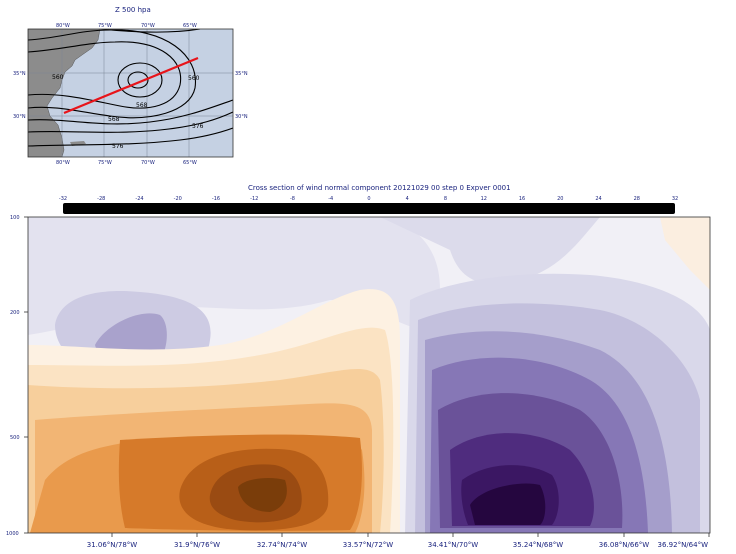 The width and height of the screenshot is (736, 554). I want to click on colorbar-tick-label: -20, so click(178, 199).